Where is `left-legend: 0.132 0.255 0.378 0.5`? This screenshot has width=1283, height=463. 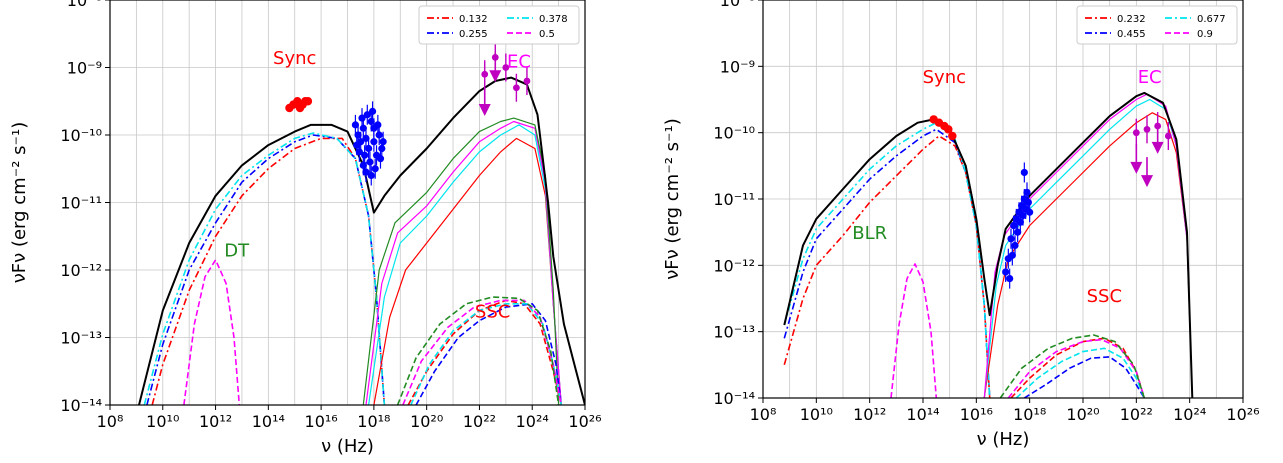 left-legend: 0.132 0.255 0.378 0.5 is located at coordinates (499, 25).